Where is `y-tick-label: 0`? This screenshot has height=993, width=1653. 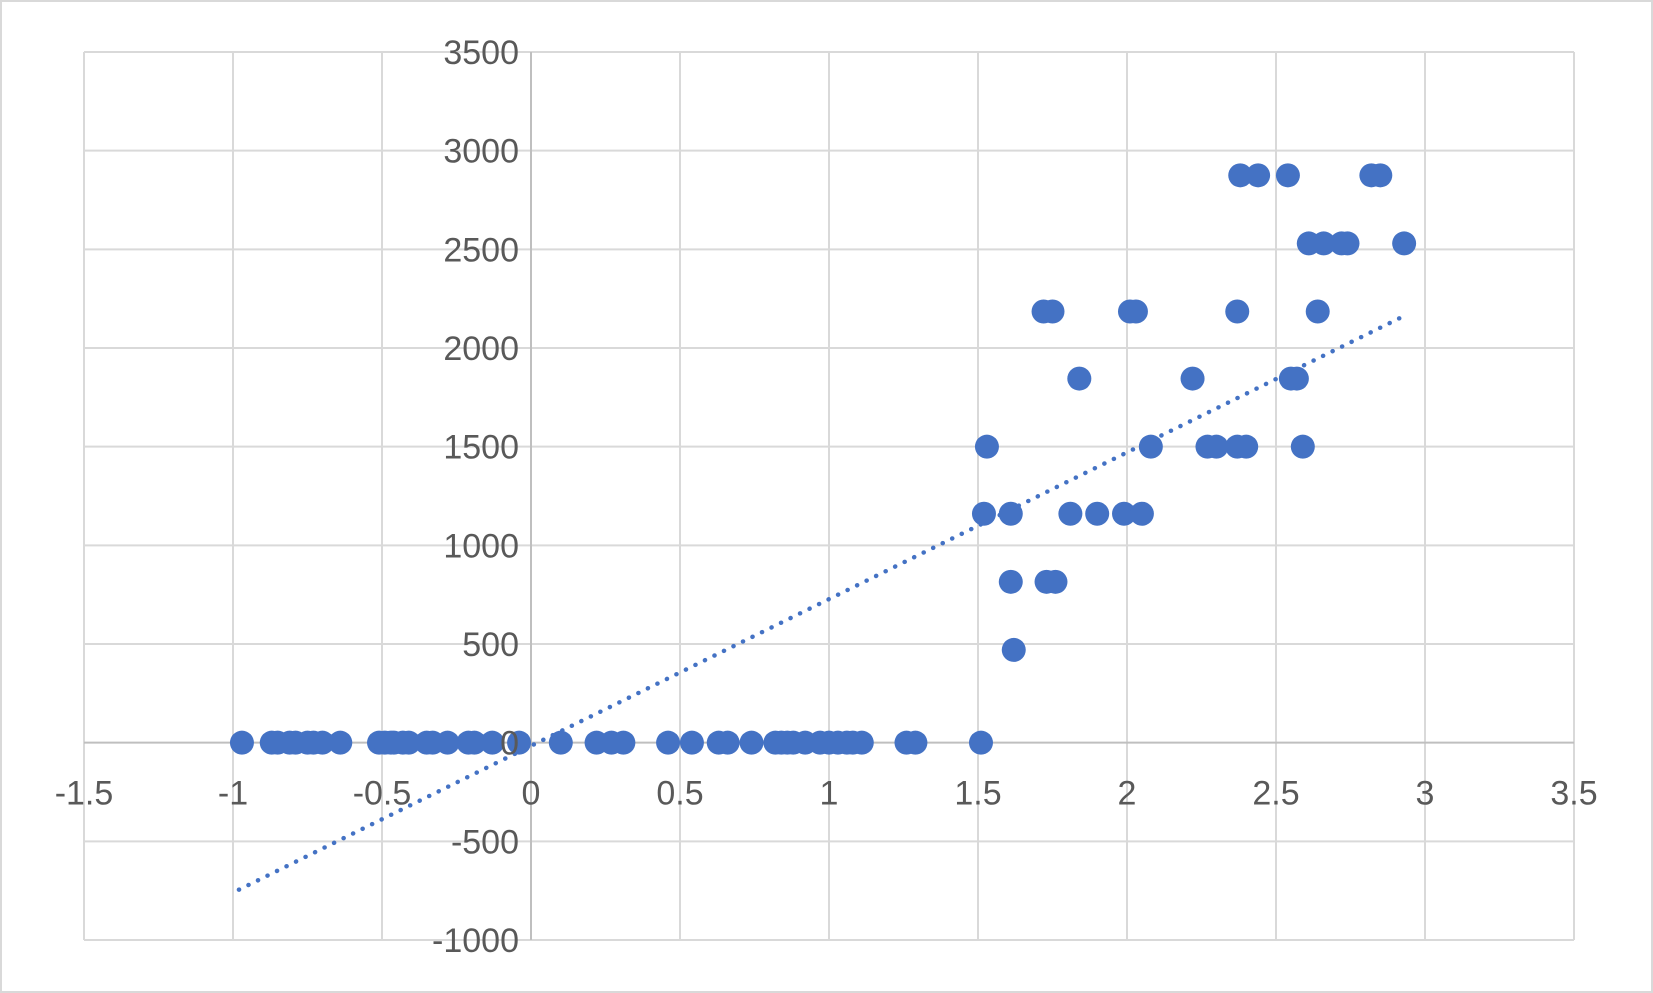 y-tick-label: 0 is located at coordinates (509, 744).